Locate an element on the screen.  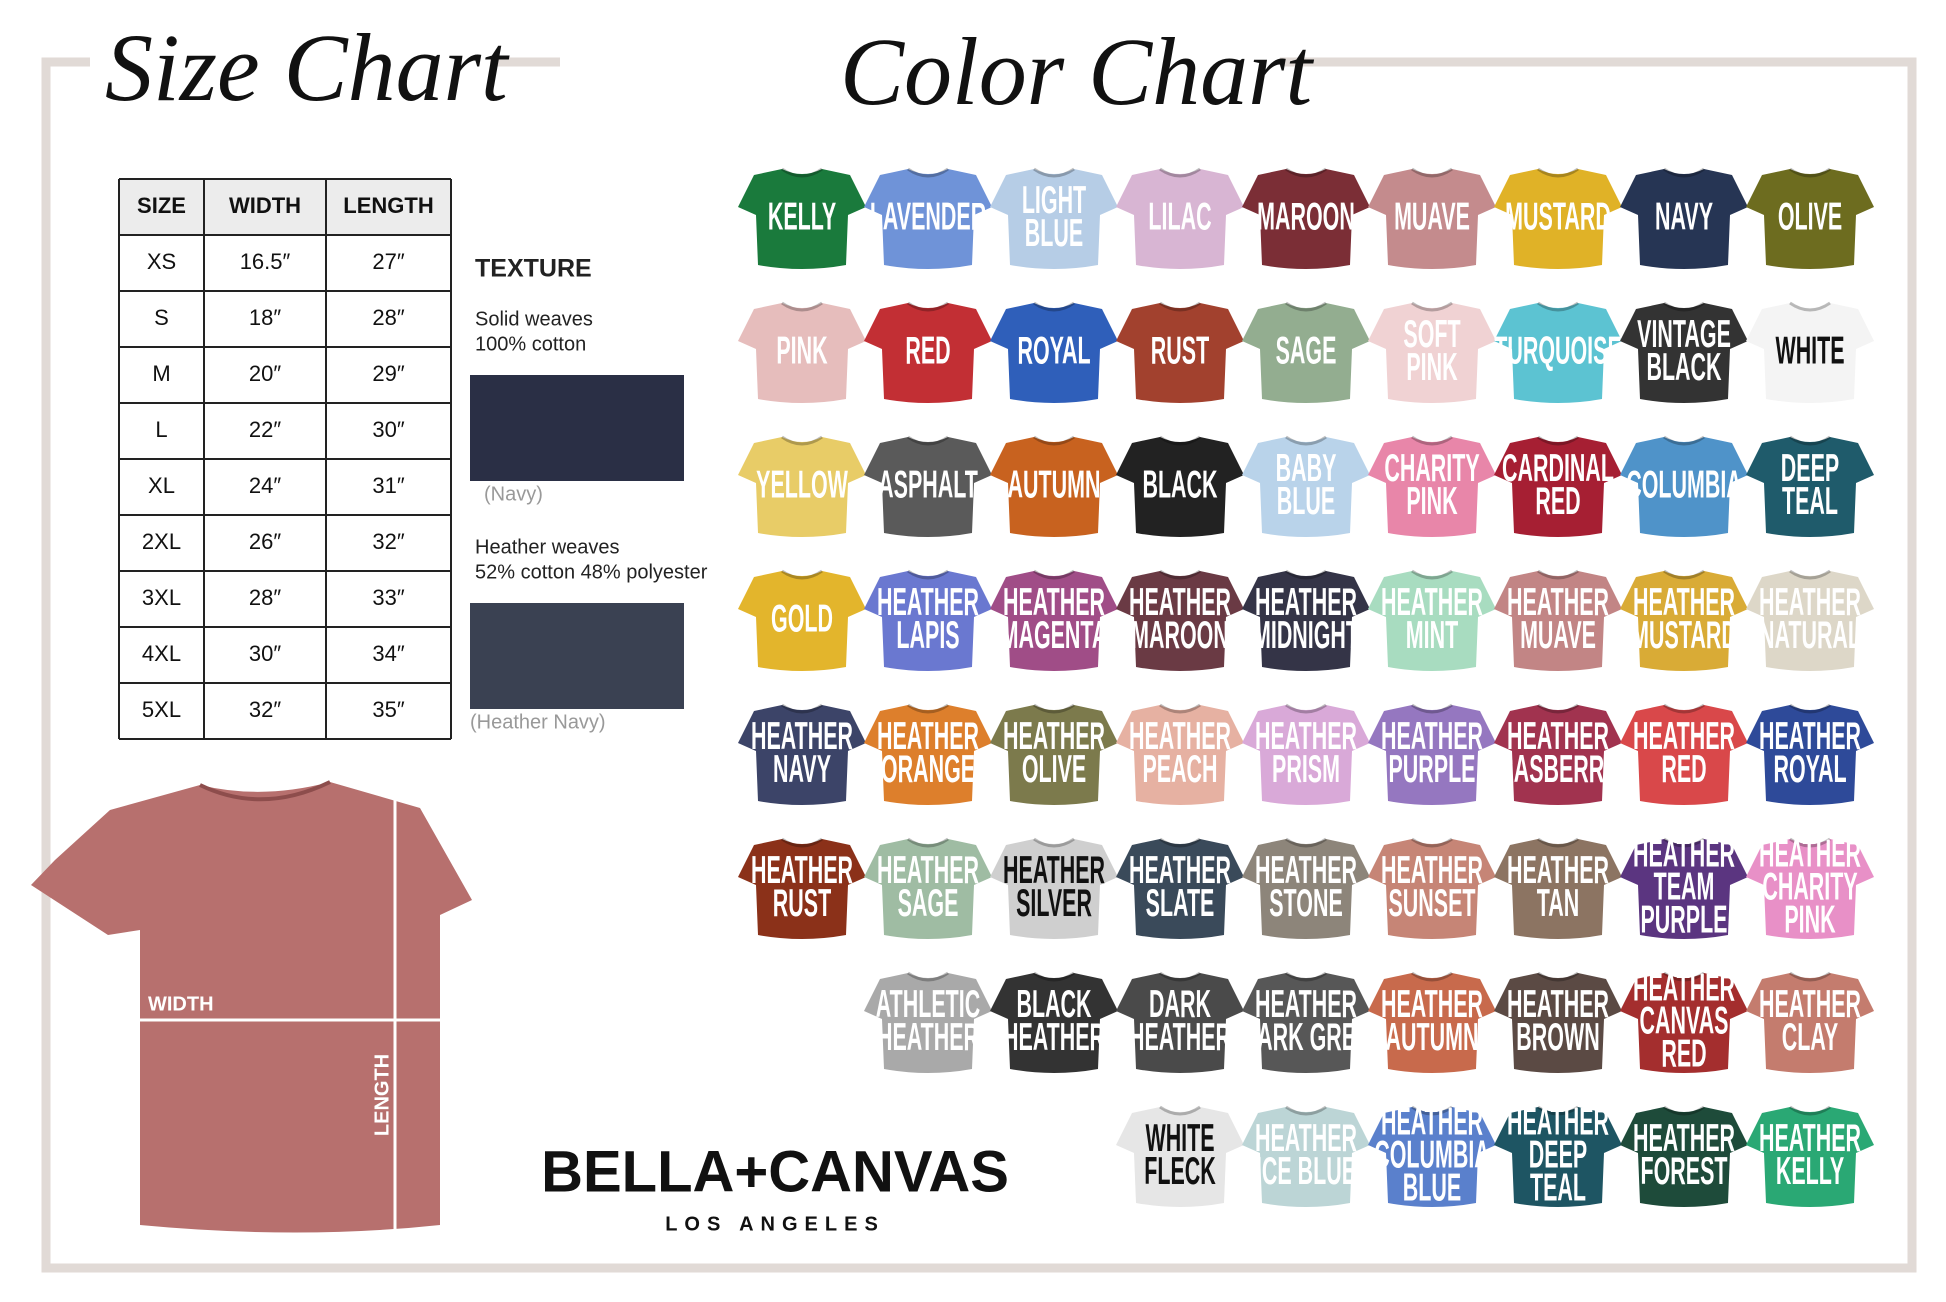
shirt: COLUMBIA is located at coordinates (1684, 486).